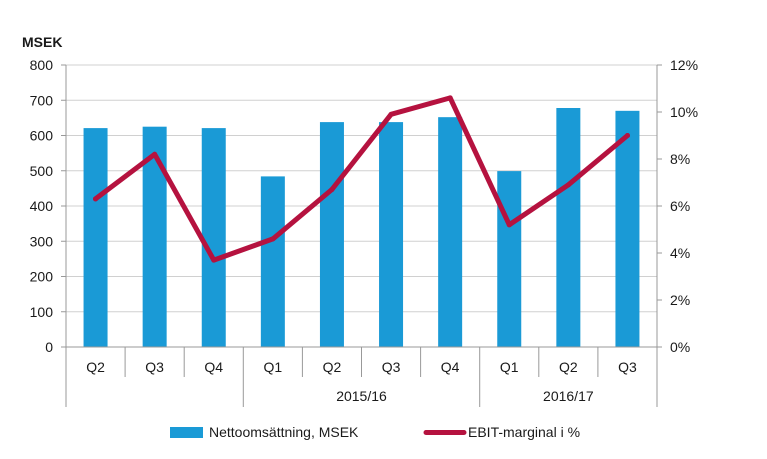  Describe the element at coordinates (375, 432) in the screenshot. I see `legend: Nettoomsättning, MSEK EBIT-marginal i %` at that location.